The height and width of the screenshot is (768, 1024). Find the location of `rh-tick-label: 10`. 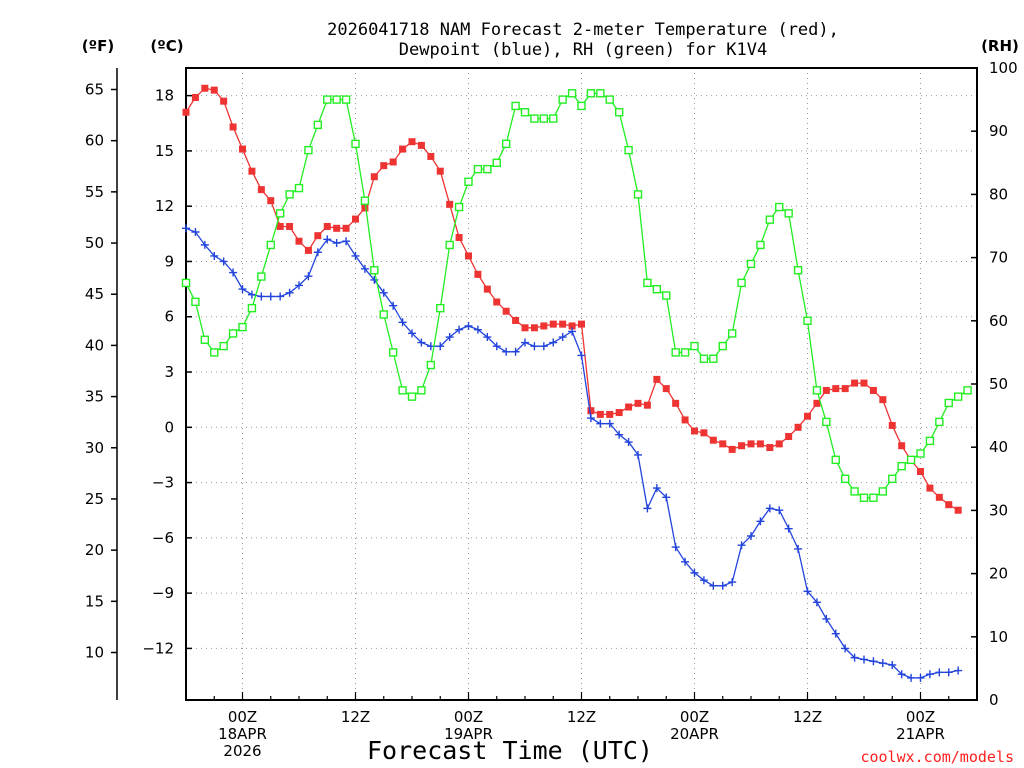

rh-tick-label: 10 is located at coordinates (998, 637).